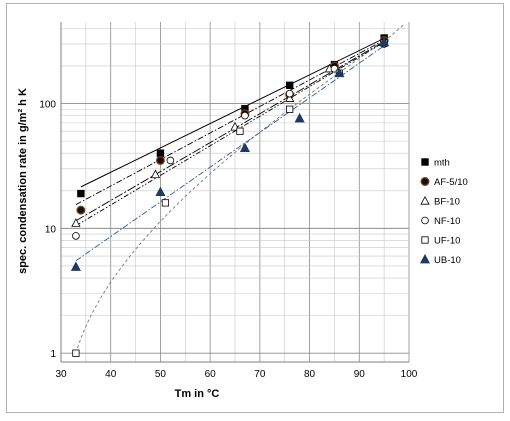 Image resolution: width=510 pixels, height=421 pixels. What do you see at coordinates (51, 229) in the screenshot?
I see `y-tick-label: 10` at bounding box center [51, 229].